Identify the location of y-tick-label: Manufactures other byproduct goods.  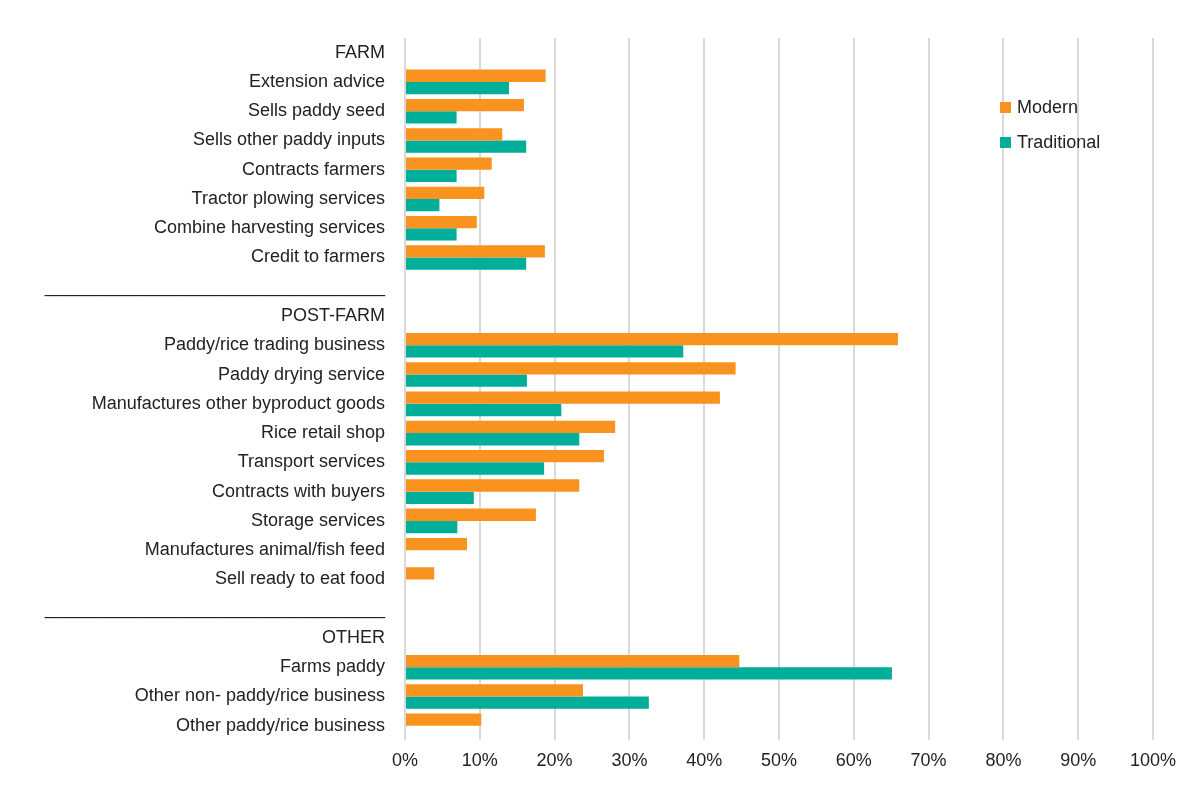
(238, 402).